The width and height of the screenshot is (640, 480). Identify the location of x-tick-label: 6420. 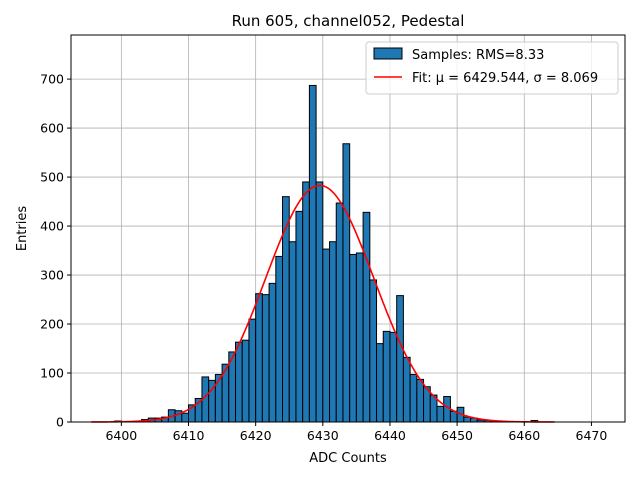
(256, 435).